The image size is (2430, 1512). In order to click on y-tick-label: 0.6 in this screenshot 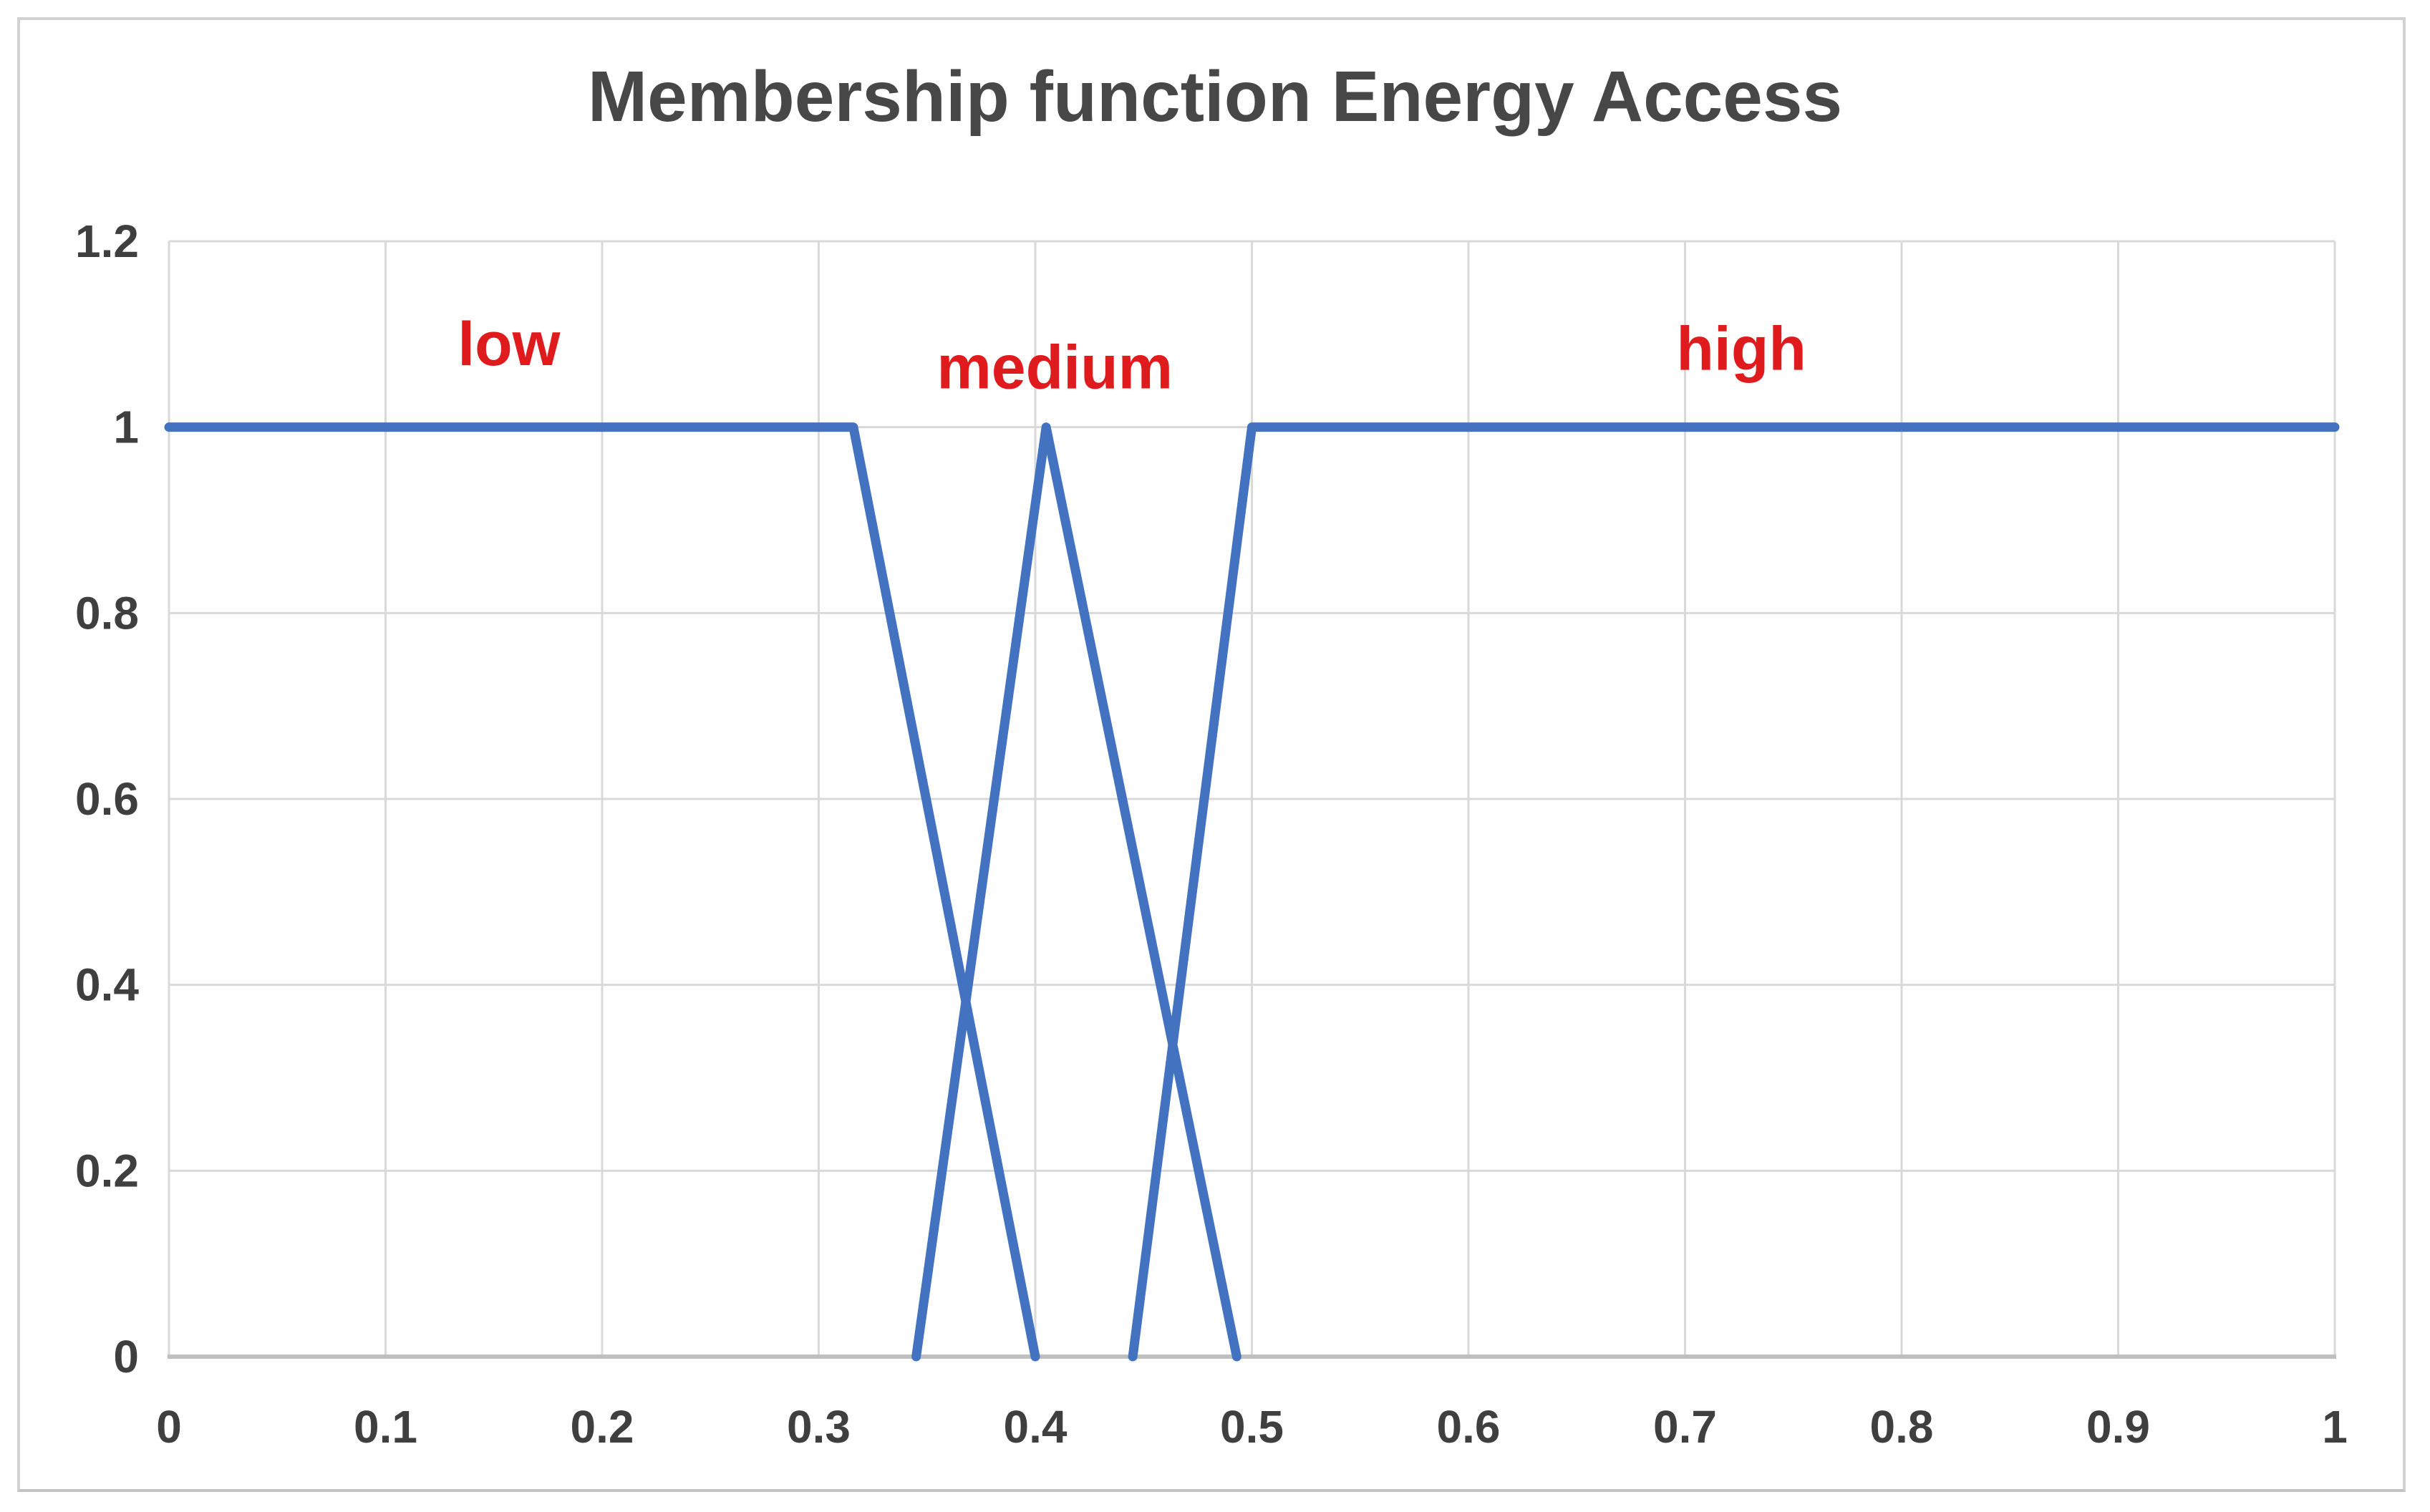, I will do `click(107, 799)`.